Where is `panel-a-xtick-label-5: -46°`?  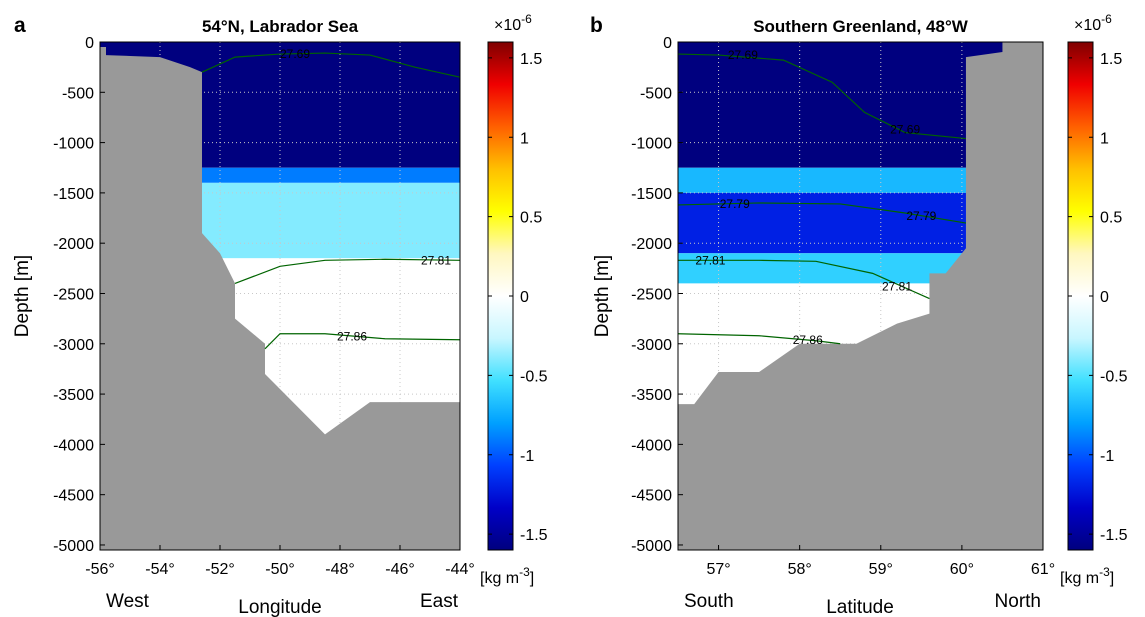
panel-a-xtick-label-5: -46° is located at coordinates (400, 569).